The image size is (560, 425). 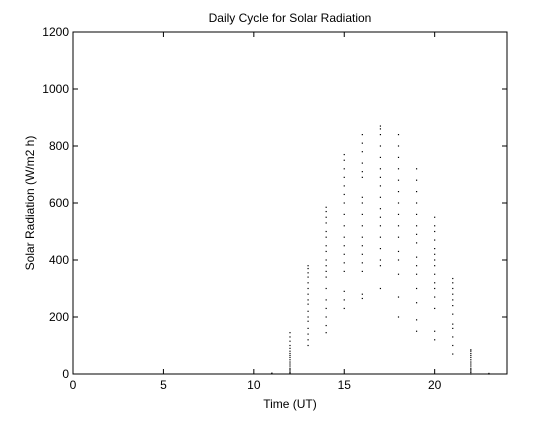 What do you see at coordinates (55, 89) in the screenshot?
I see `y-tick-label: 1000` at bounding box center [55, 89].